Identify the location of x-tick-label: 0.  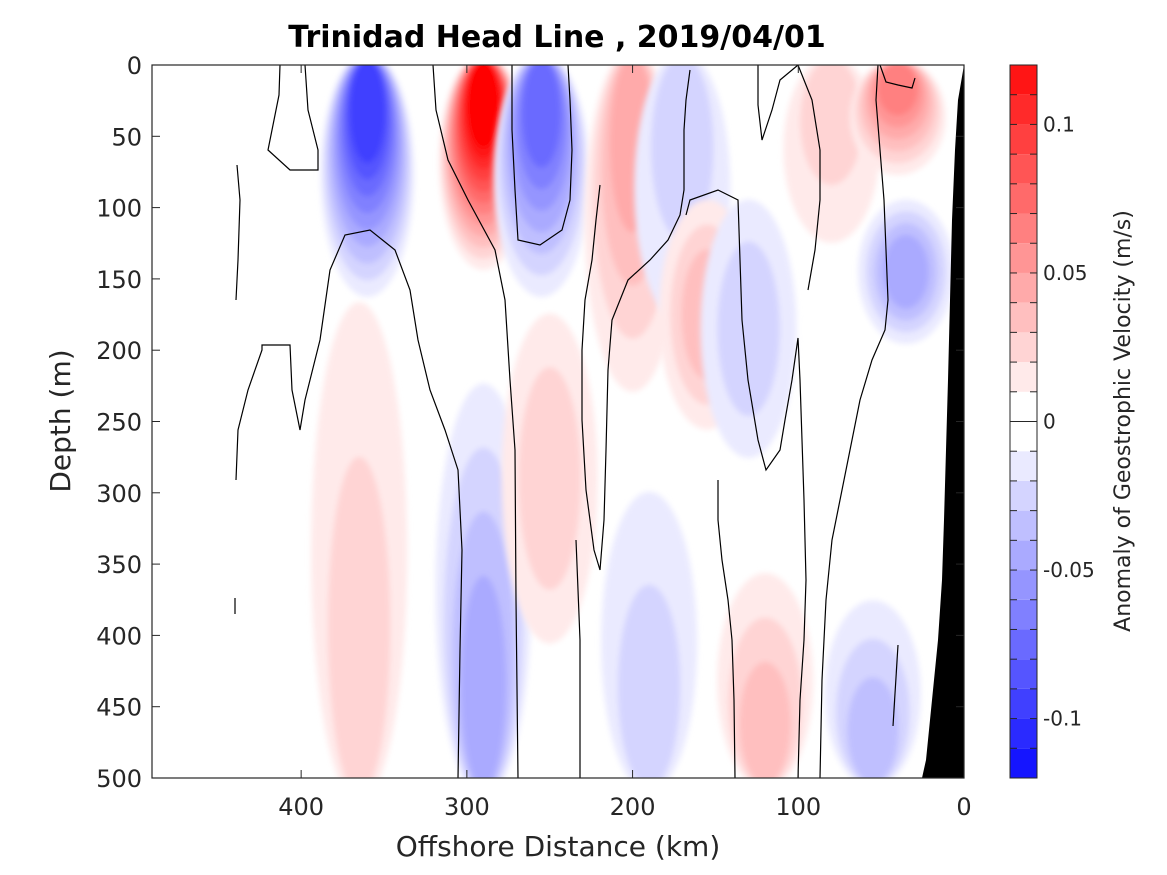
(963, 807).